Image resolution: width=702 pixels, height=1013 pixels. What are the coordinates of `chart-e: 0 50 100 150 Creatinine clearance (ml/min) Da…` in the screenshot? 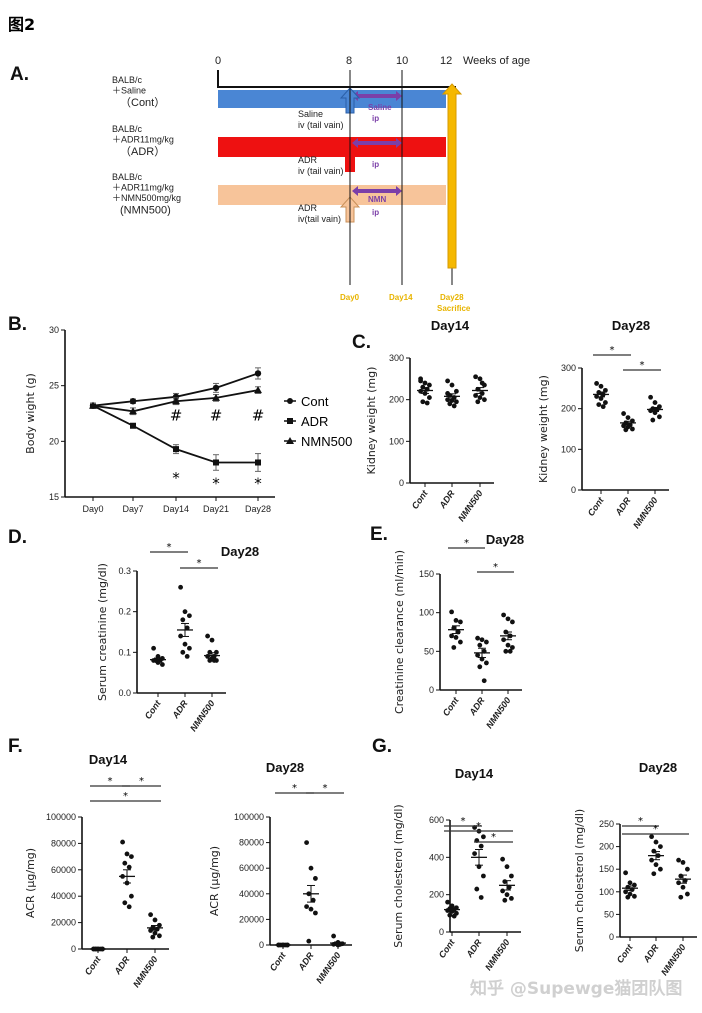 It's located at (458, 631).